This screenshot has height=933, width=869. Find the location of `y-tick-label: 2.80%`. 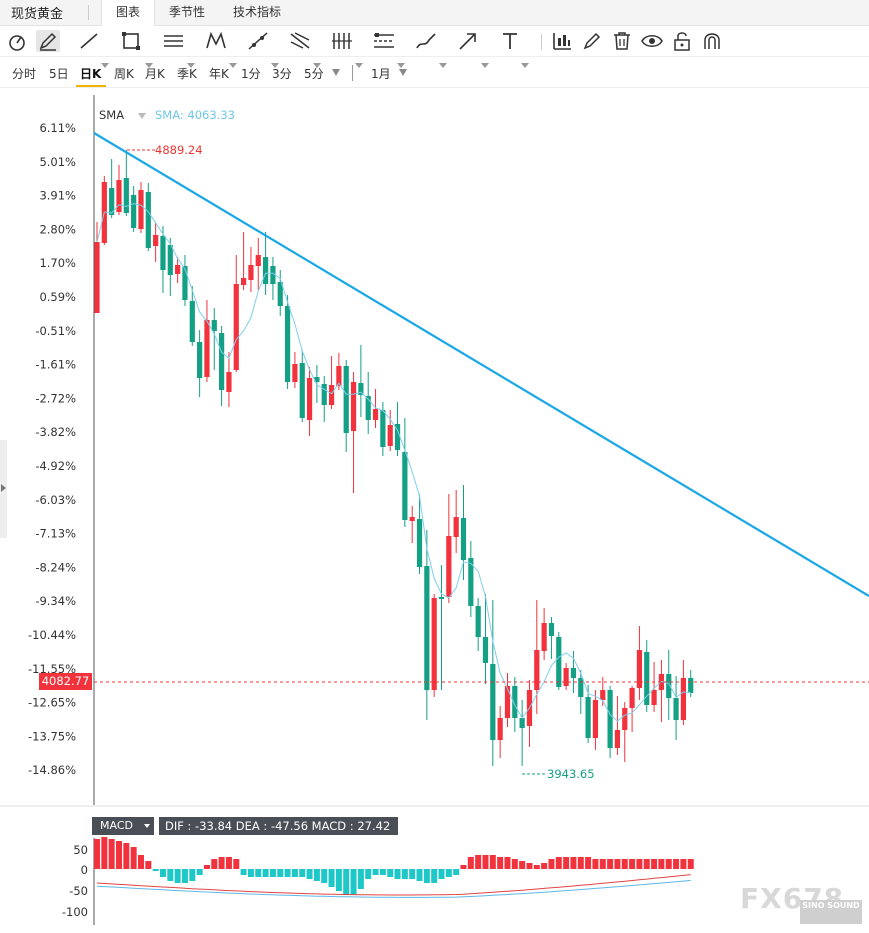

y-tick-label: 2.80% is located at coordinates (57, 229).